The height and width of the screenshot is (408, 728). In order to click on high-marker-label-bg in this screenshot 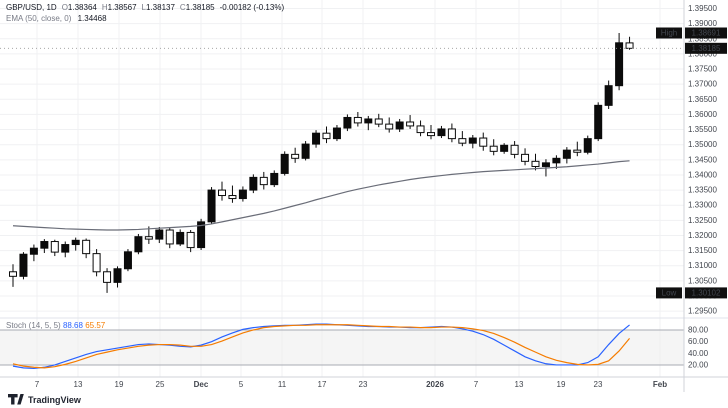, I will do `click(669, 33)`.